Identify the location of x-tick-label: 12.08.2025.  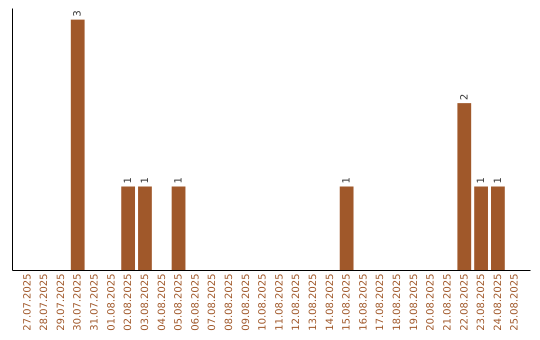
(296, 302).